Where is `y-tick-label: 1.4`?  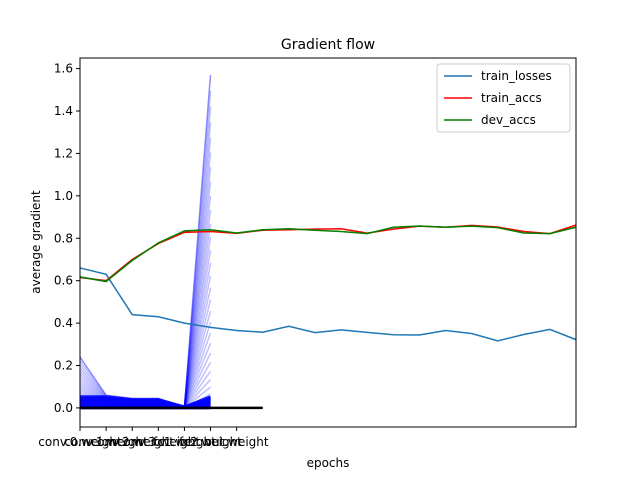 y-tick-label: 1.4 is located at coordinates (63, 111).